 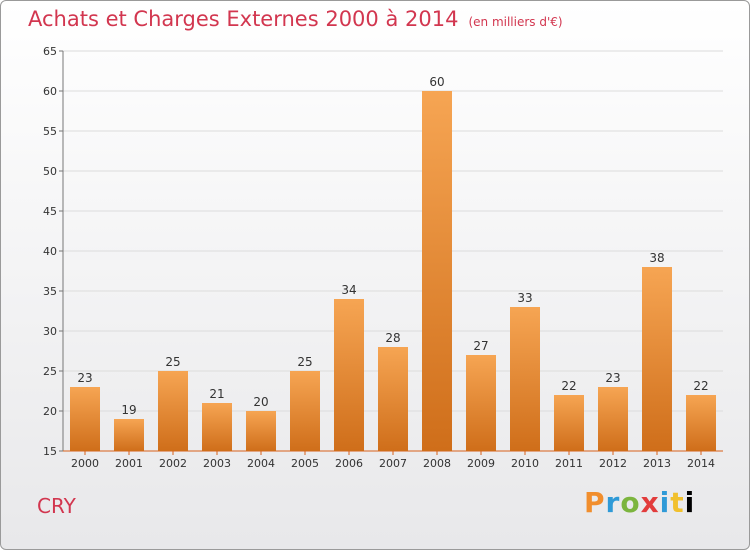 What do you see at coordinates (243, 19) in the screenshot?
I see `chart-title-text: Achats et Charges Externes 2000 à 2014` at bounding box center [243, 19].